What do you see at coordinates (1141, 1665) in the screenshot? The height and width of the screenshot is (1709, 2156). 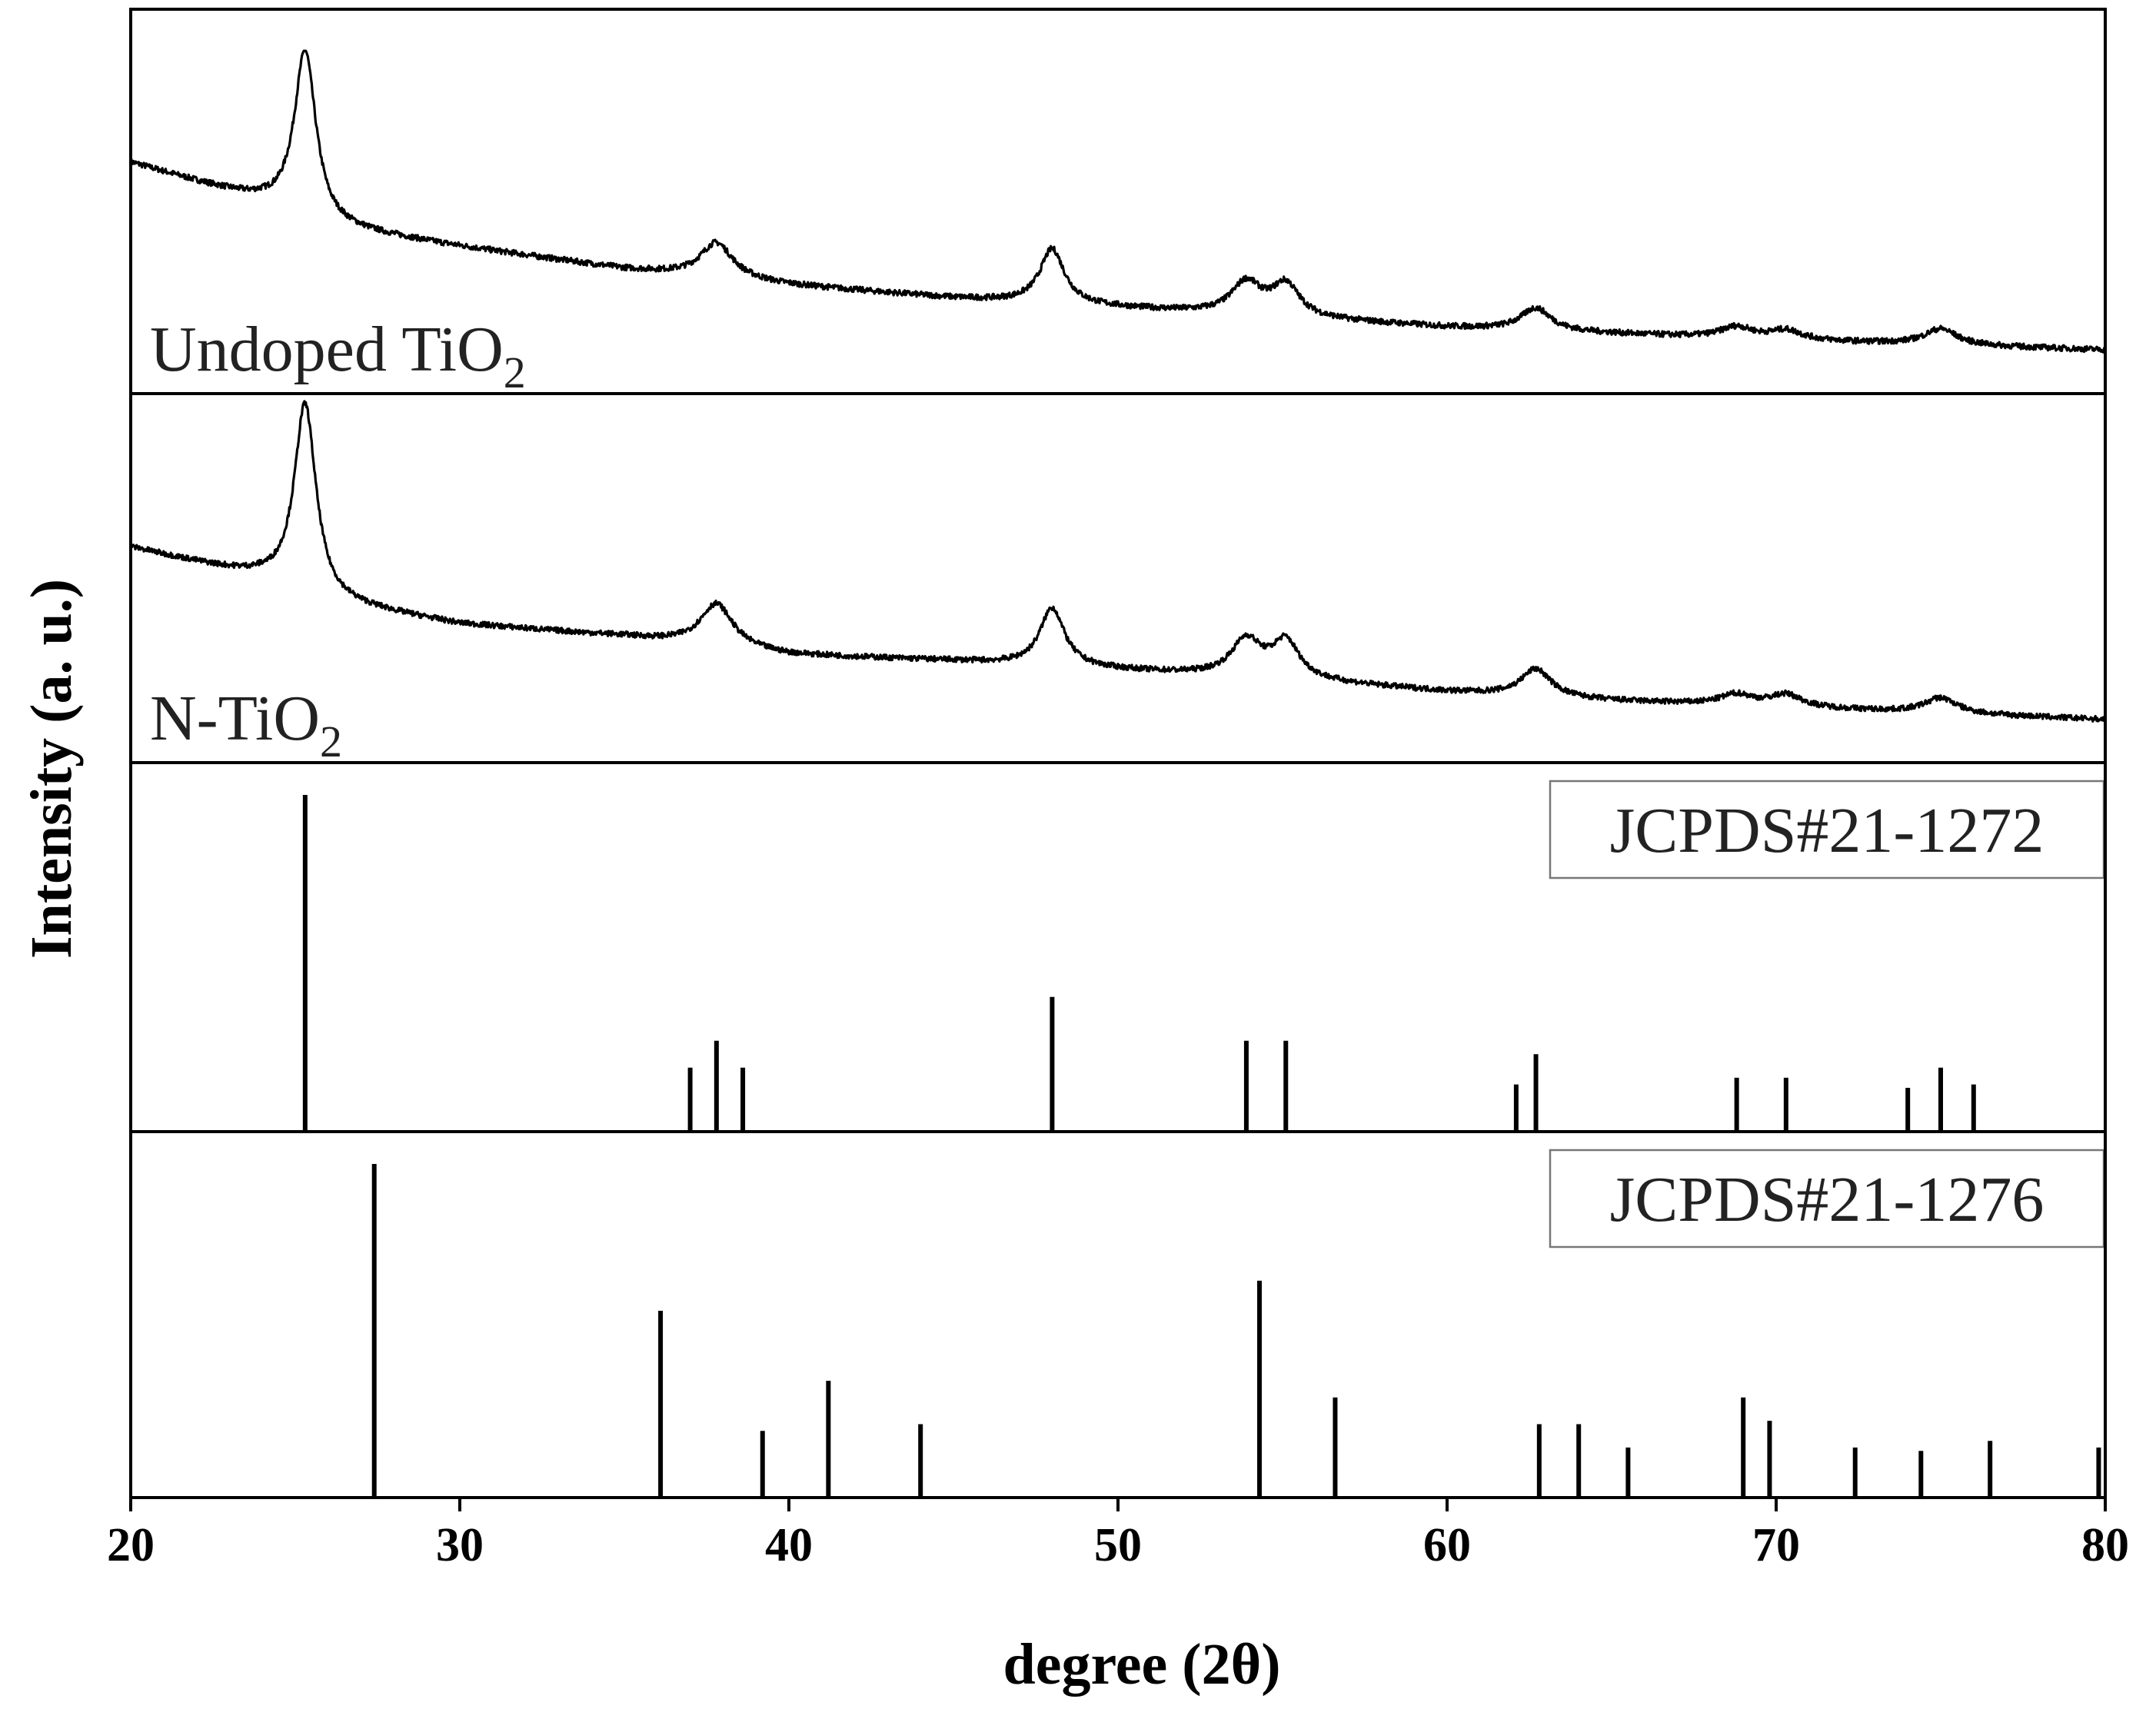 I see `x-axis-title: degree (2θ)` at bounding box center [1141, 1665].